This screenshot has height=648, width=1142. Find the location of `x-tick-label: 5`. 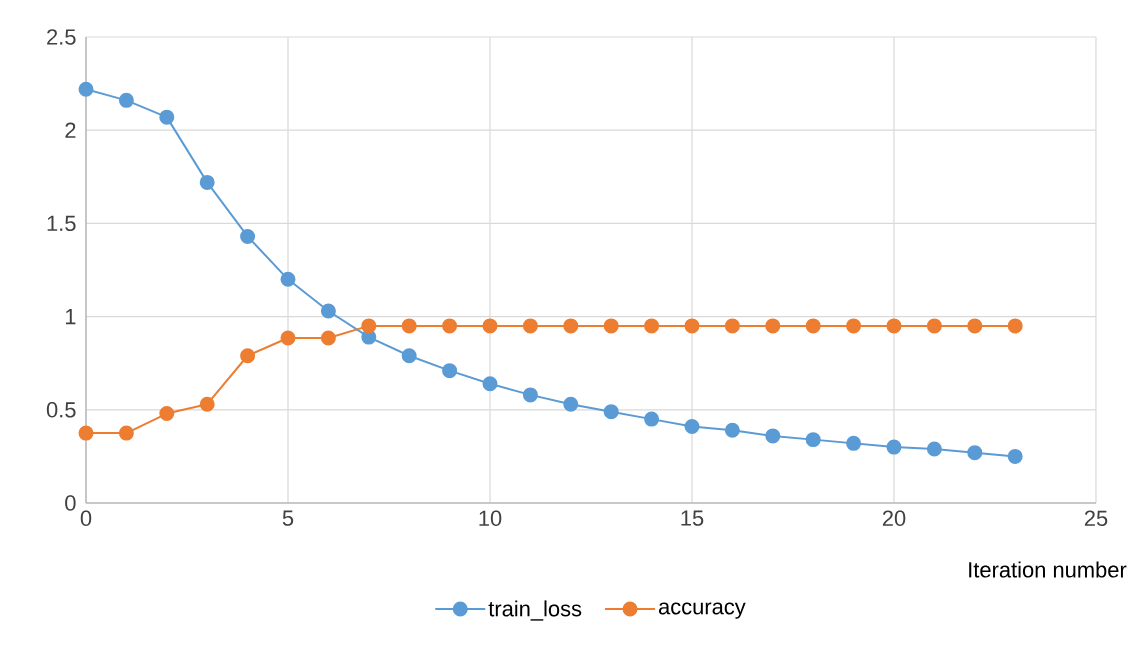

x-tick-label: 5 is located at coordinates (288, 518).